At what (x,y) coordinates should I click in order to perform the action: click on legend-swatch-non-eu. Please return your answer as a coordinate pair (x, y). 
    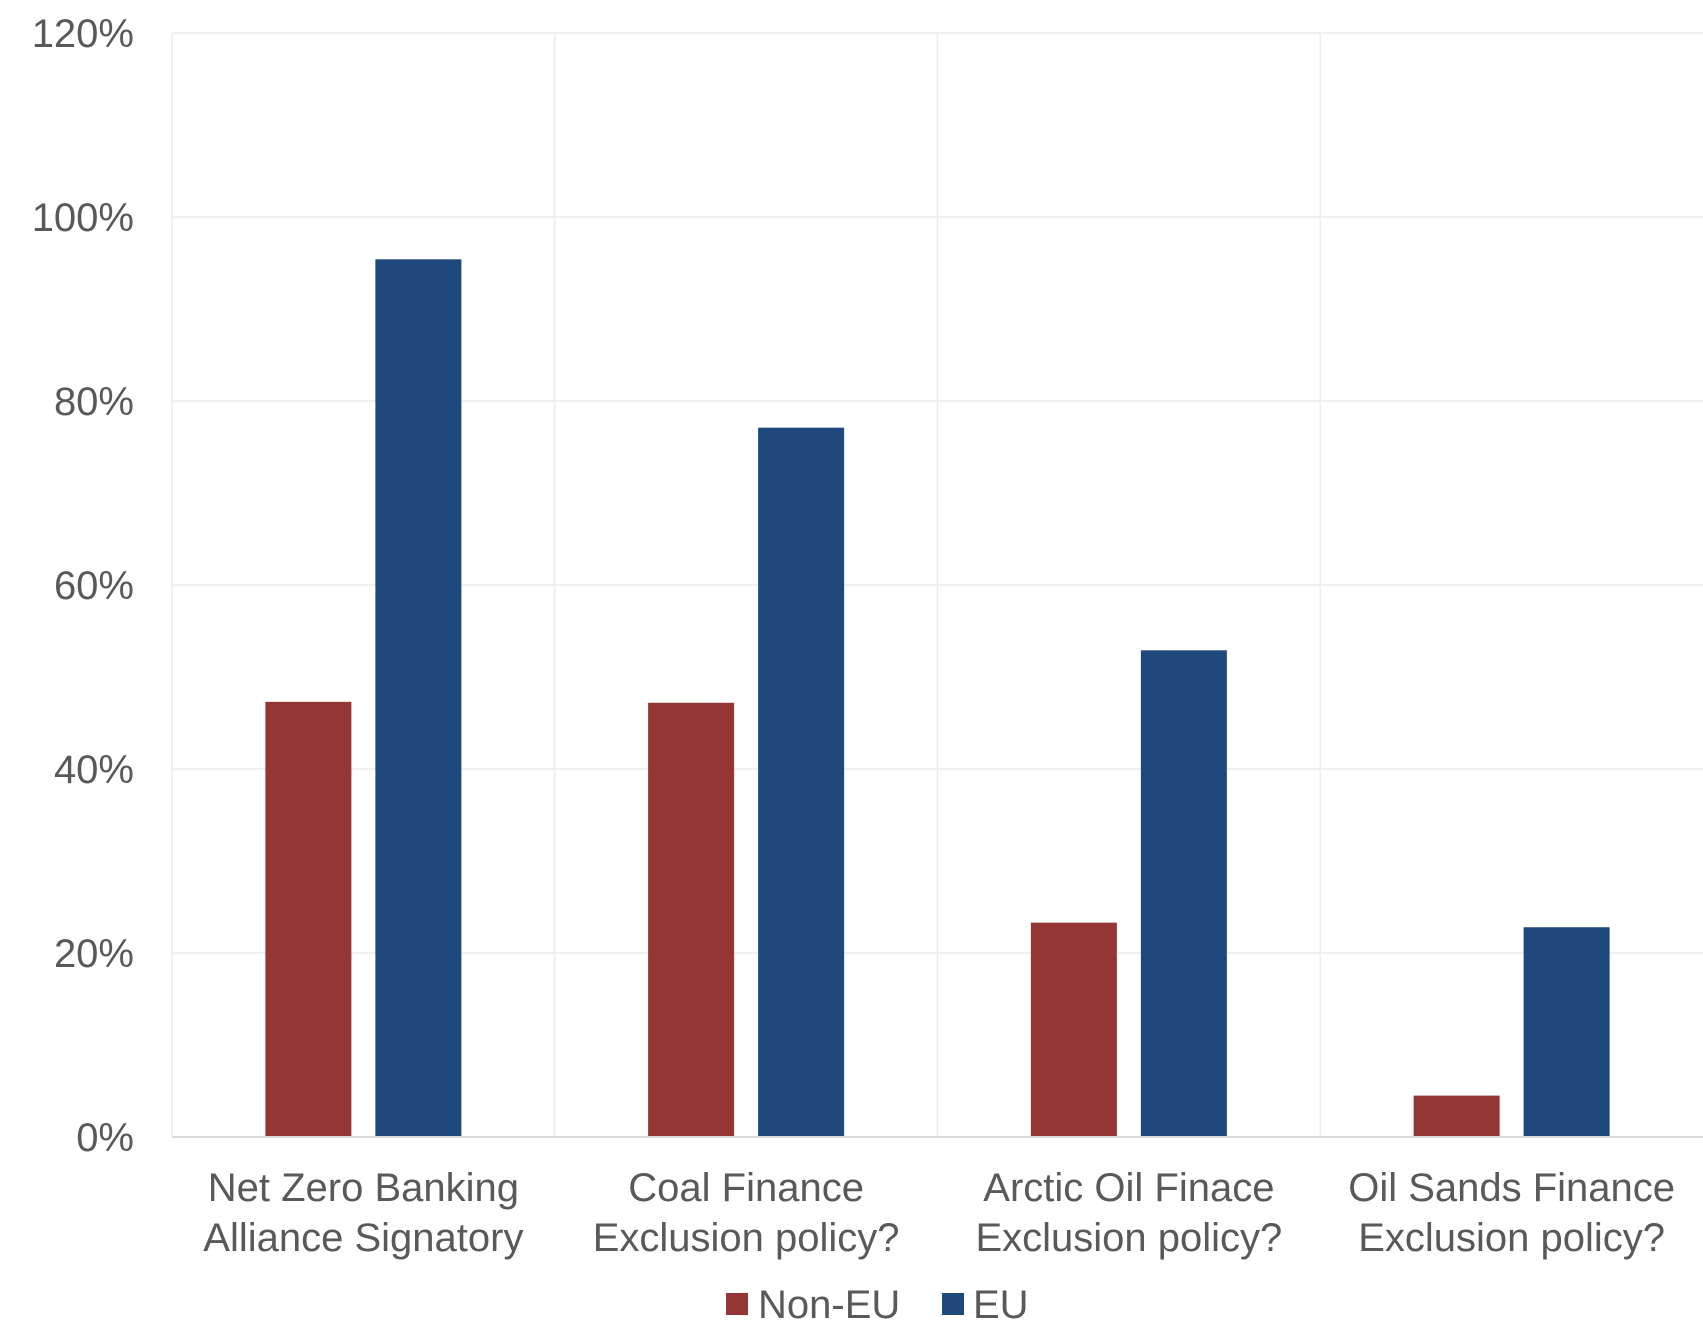
    Looking at the image, I should click on (737, 1304).